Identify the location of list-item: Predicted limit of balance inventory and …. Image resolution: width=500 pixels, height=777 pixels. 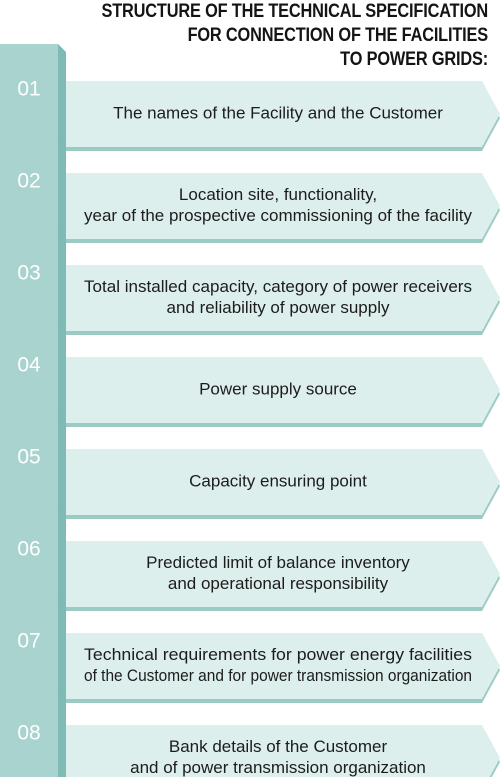
(283, 576).